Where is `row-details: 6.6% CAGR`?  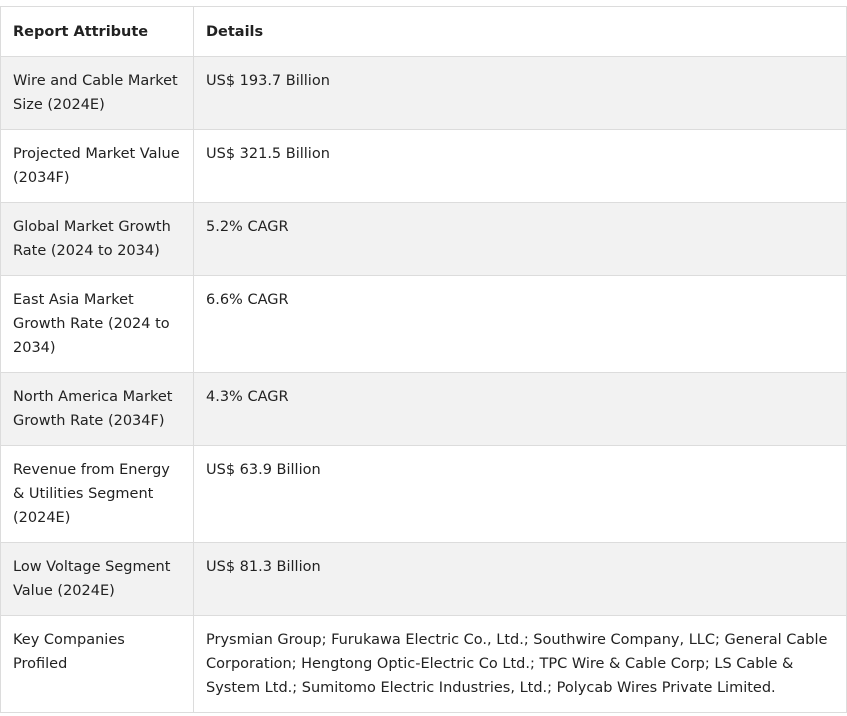 row-details: 6.6% CAGR is located at coordinates (520, 324).